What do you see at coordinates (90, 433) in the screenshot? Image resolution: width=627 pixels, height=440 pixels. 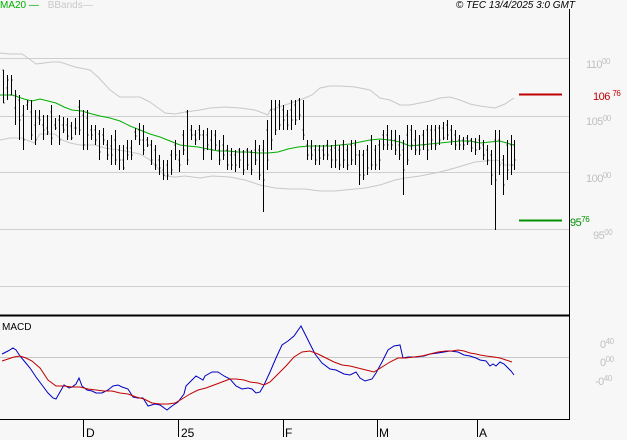 I see `x-label-dec: D` at bounding box center [90, 433].